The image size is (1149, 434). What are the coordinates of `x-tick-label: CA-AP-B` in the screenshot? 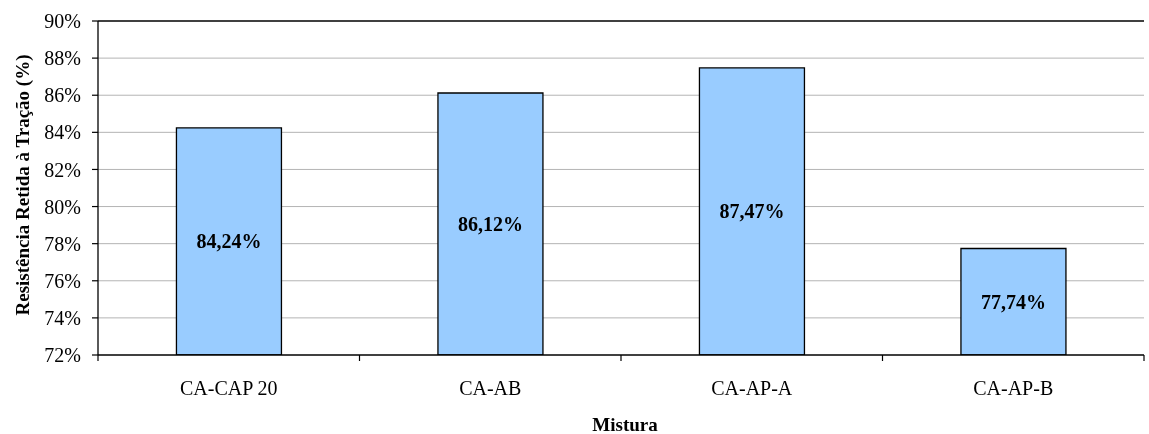 It's located at (1013, 388).